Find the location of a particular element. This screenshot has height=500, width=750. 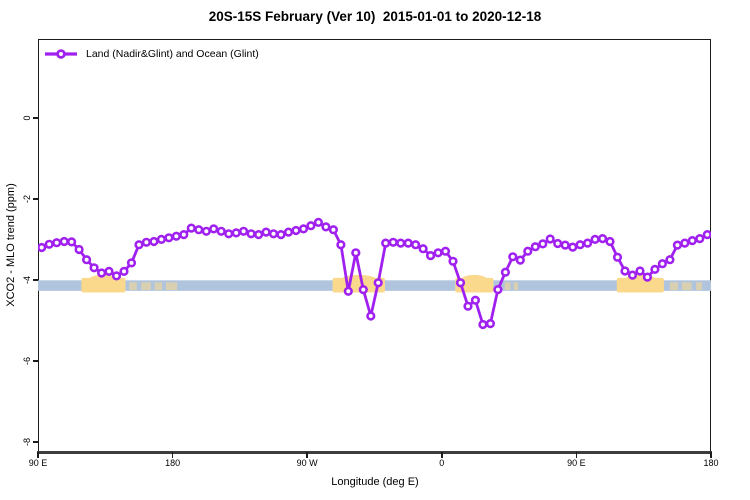

x-tick-label: 0 is located at coordinates (442, 463).